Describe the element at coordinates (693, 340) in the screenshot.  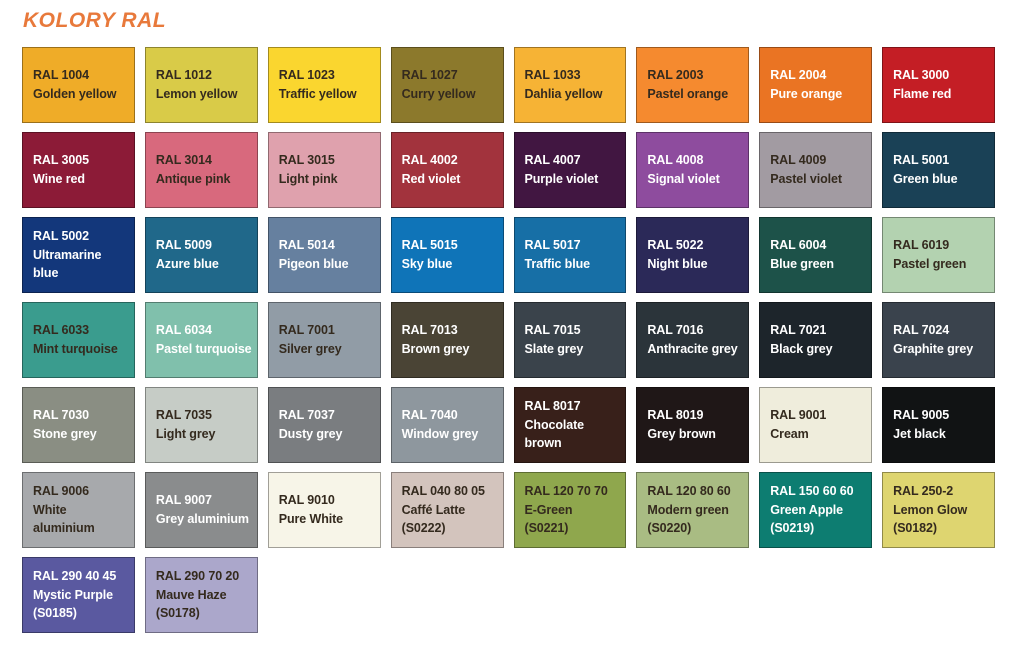
I see `color-swatch: RAL 7016 Anthracite grey` at that location.